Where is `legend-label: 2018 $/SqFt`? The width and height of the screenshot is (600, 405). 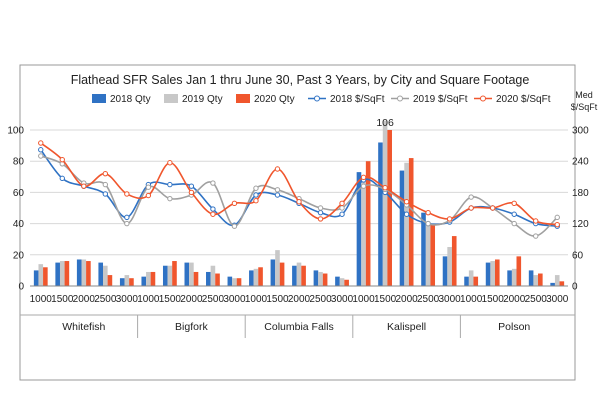 legend-label: 2018 $/SqFt is located at coordinates (357, 99).